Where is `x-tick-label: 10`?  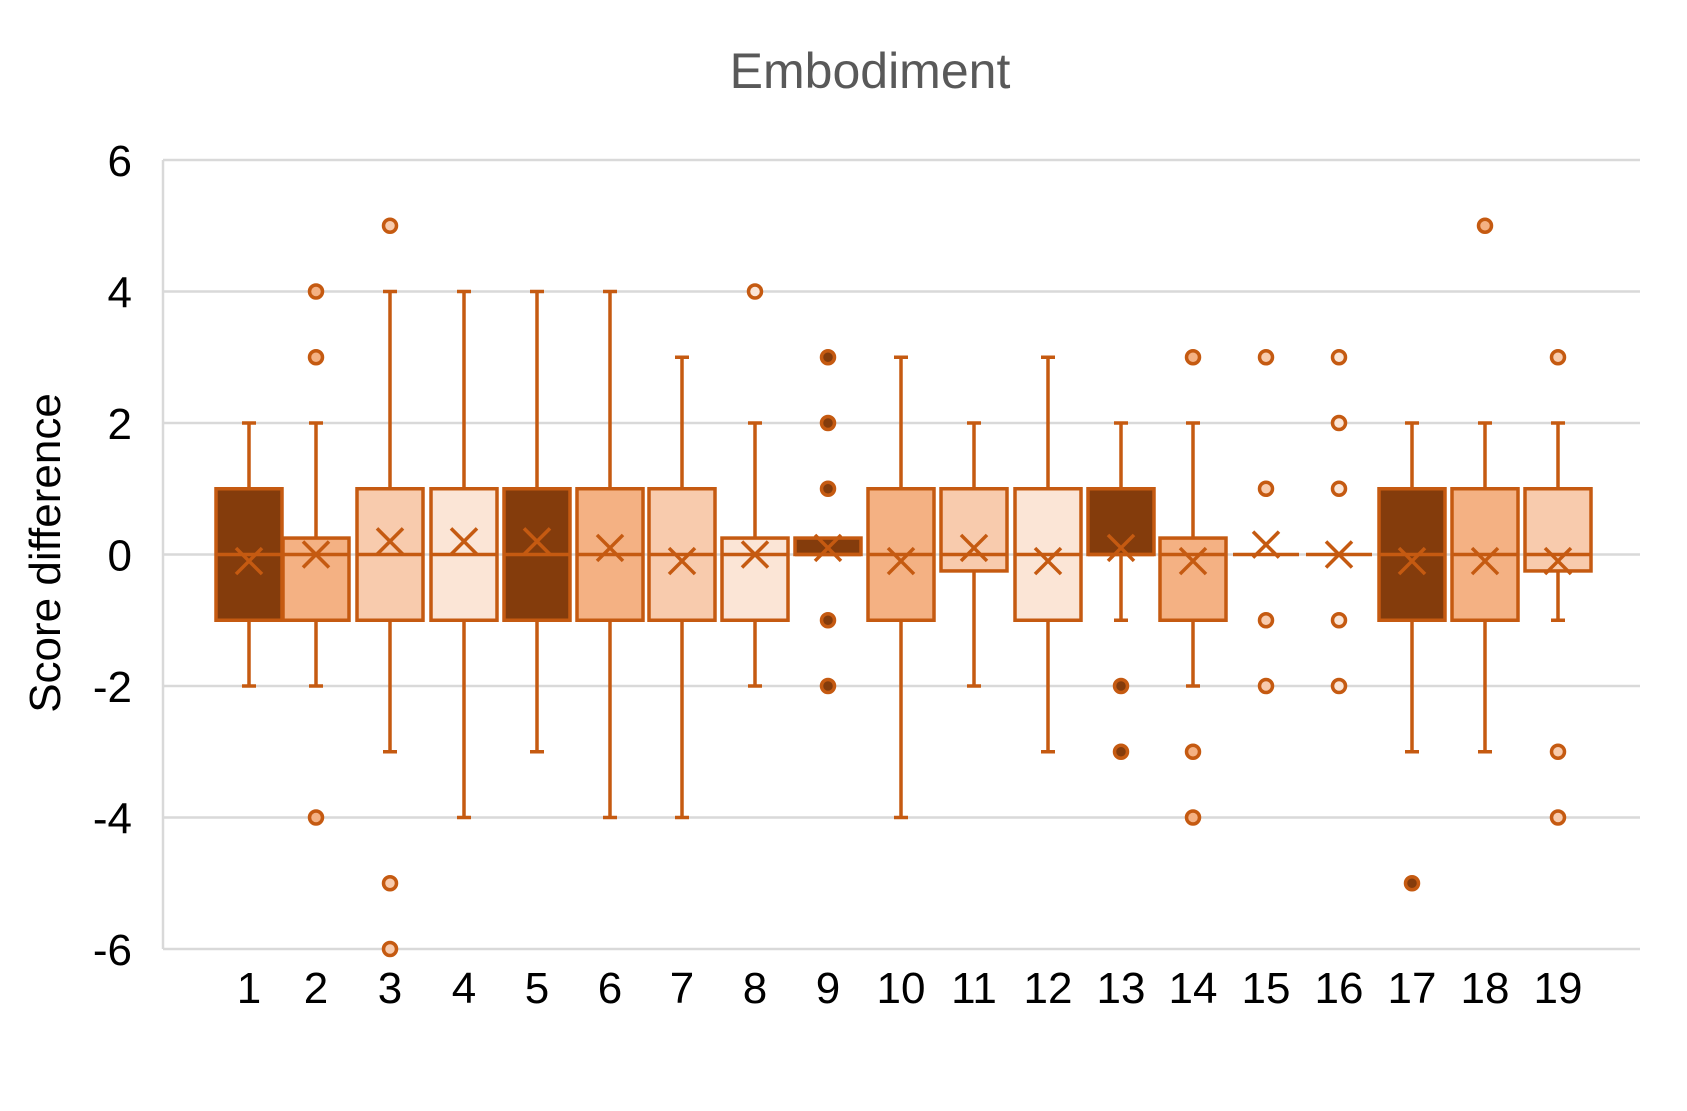
x-tick-label: 10 is located at coordinates (901, 988).